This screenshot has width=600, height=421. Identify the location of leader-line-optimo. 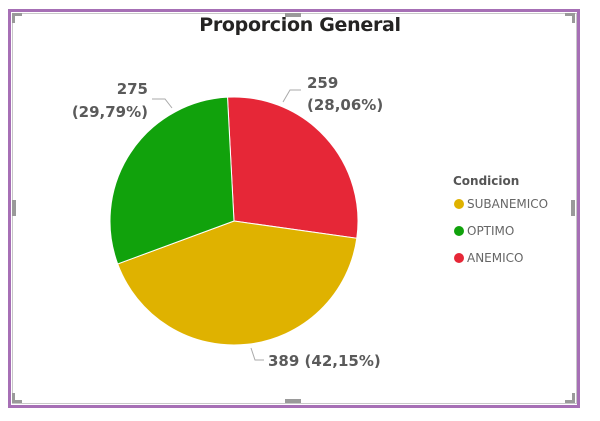
(162, 103).